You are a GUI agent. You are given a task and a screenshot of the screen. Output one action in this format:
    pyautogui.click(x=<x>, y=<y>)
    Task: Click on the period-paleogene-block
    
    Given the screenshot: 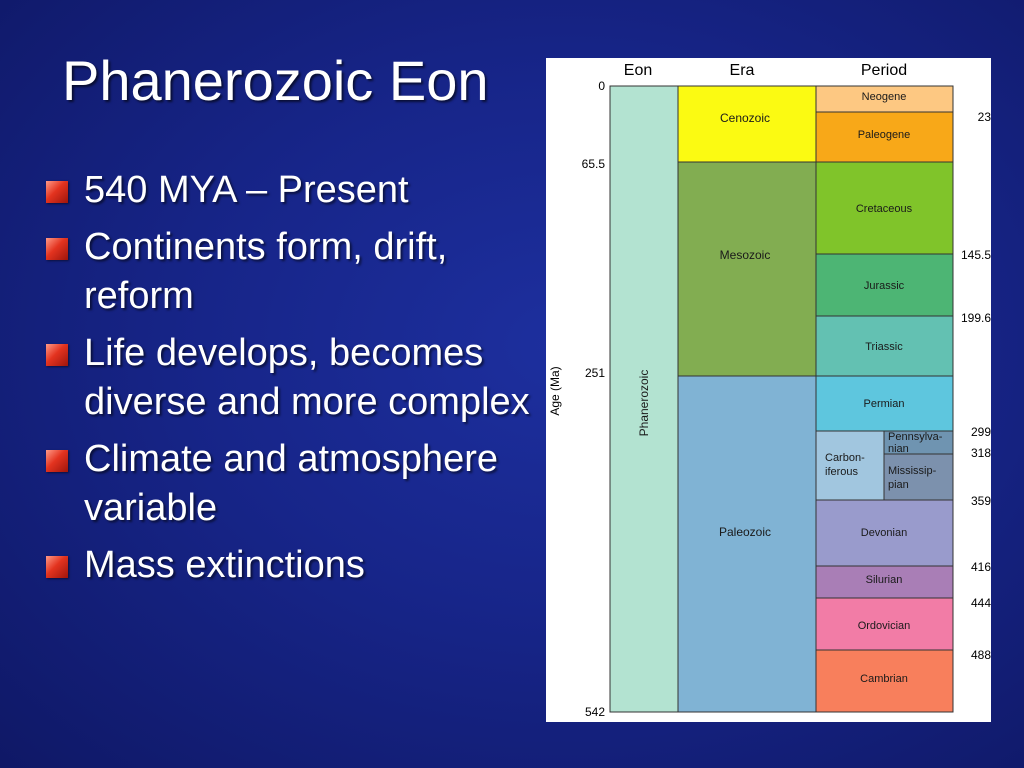 What is the action you would take?
    pyautogui.click(x=884, y=137)
    